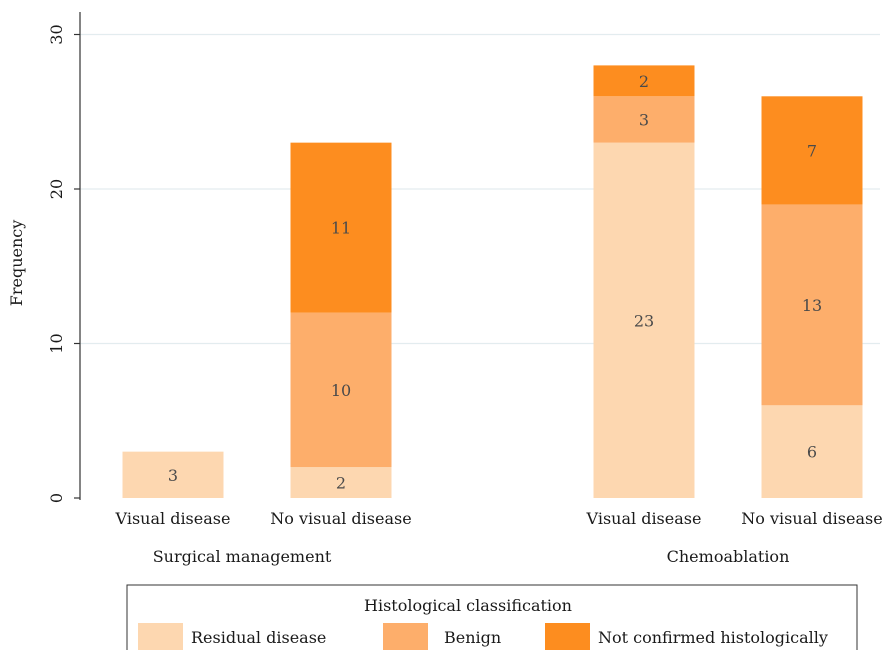 The height and width of the screenshot is (650, 894). What do you see at coordinates (63, 263) in the screenshot?
I see `y-ticks: 0 10 20 30` at bounding box center [63, 263].